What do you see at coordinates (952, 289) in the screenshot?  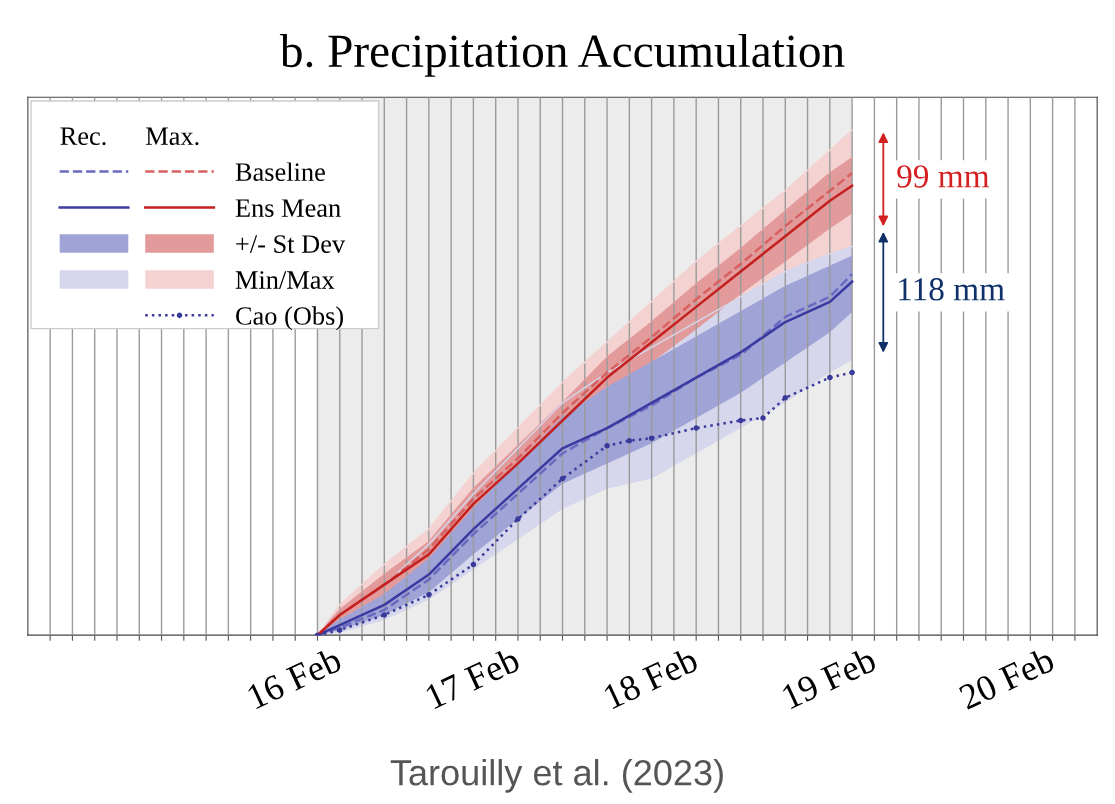 I see `annotation: 118 mm` at bounding box center [952, 289].